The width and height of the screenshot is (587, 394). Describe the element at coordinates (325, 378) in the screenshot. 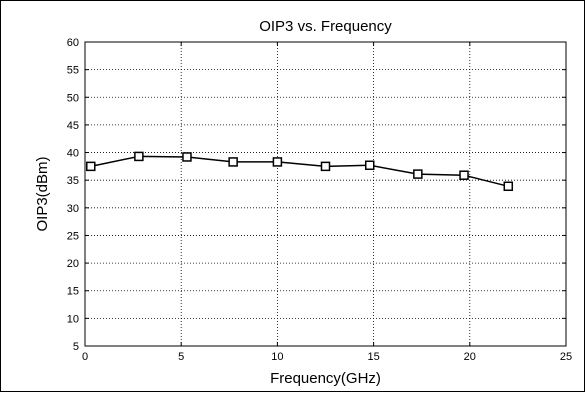

I see `x-axis-title: Frequency(GHz)` at that location.